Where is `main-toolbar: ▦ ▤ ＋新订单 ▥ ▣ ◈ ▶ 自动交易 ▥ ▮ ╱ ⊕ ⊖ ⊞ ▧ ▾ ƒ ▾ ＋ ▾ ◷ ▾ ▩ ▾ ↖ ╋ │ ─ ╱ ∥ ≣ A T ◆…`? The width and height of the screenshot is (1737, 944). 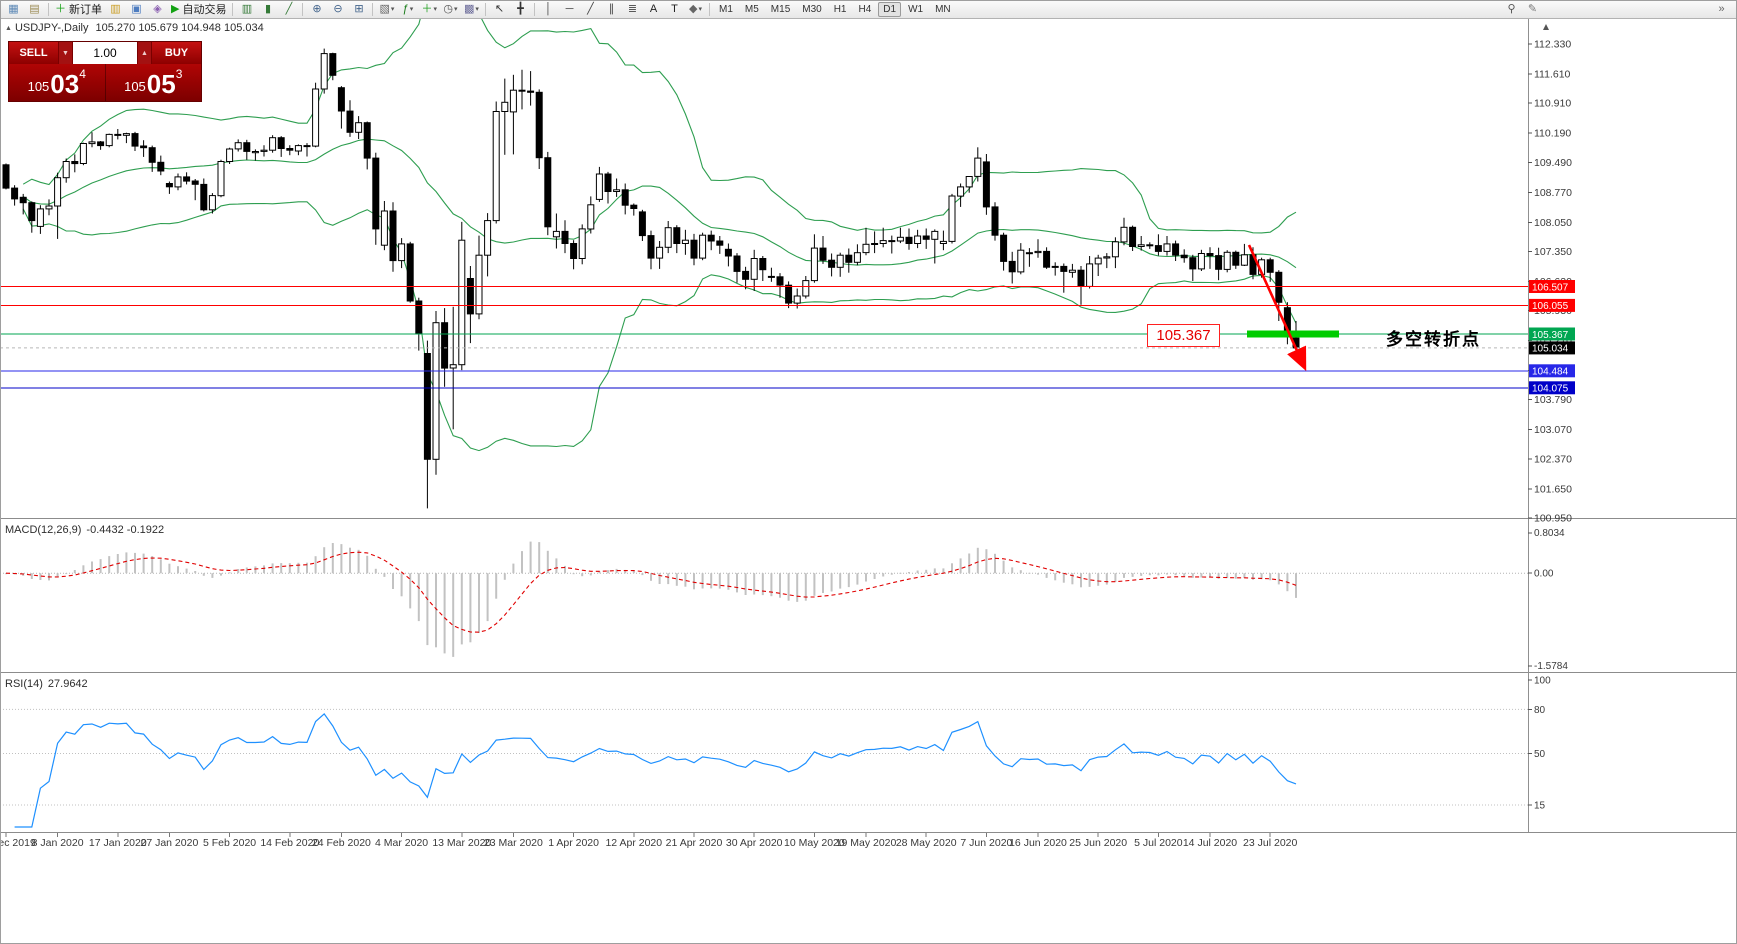
main-toolbar: ▦ ▤ ＋新订单 ▥ ▣ ◈ ▶ 自动交易 ▥ ▮ ╱ ⊕ ⊖ ⊞ ▧ ▾ ƒ ▾ ＋ ▾ ◷ ▾ ▩ ▾ ↖ ╋ │ ─ ╱ ∥ ≣ A T ◆… is located at coordinates (868, 9).